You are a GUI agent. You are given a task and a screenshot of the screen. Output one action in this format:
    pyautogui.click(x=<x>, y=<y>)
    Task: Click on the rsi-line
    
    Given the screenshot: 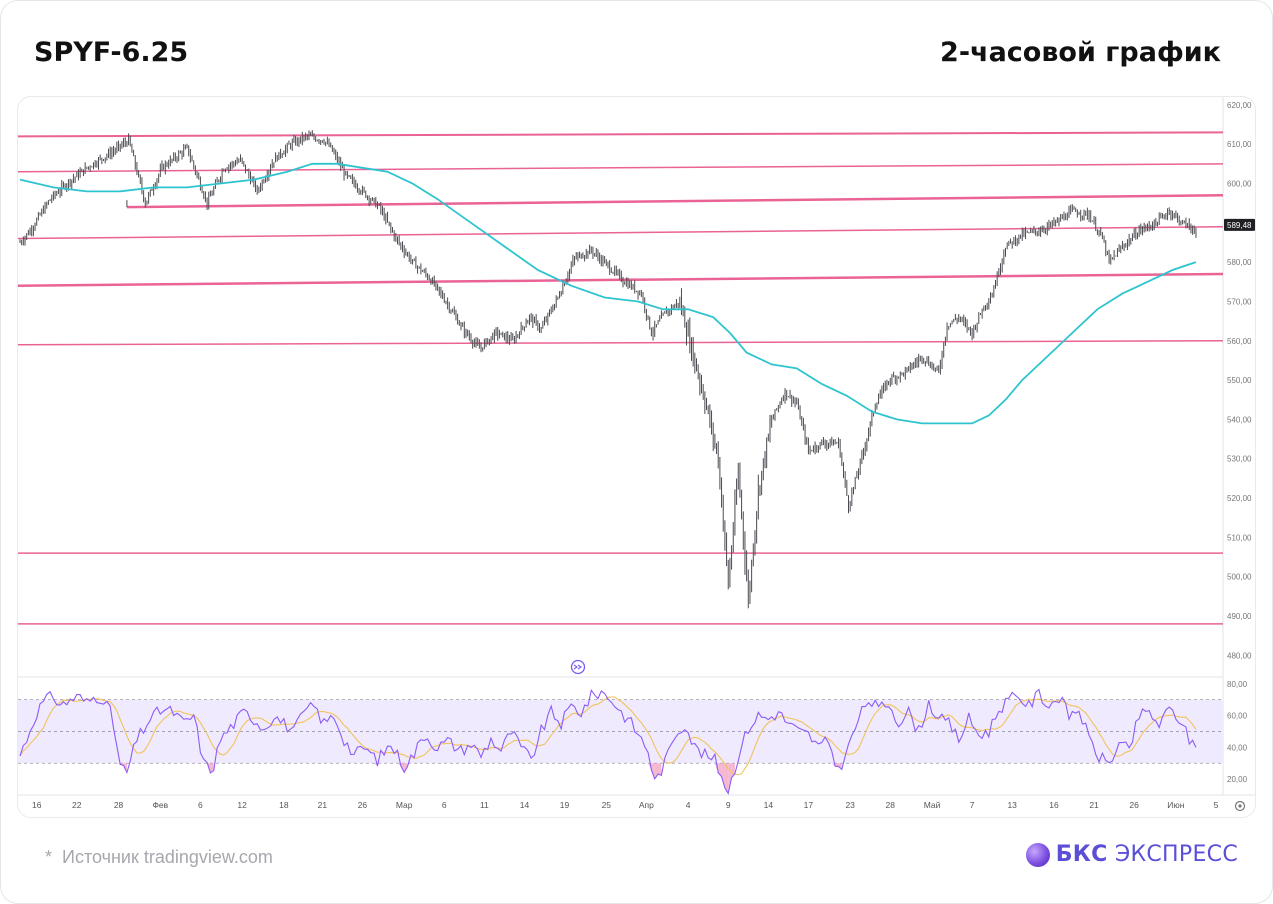 What is the action you would take?
    pyautogui.click(x=608, y=741)
    